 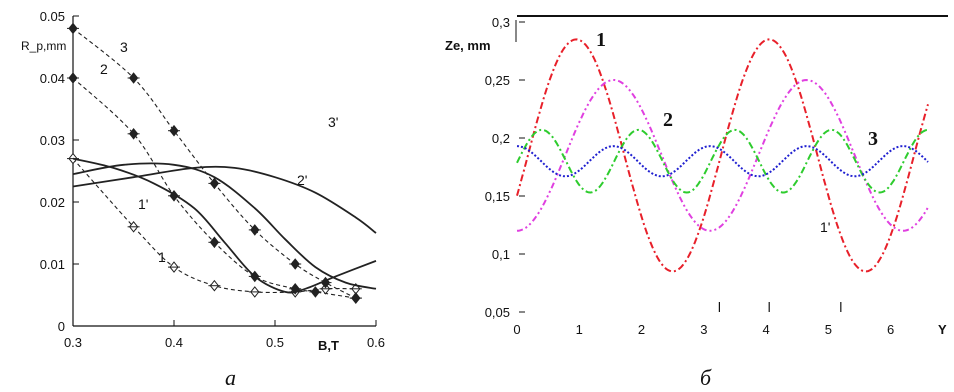 What do you see at coordinates (174, 342) in the screenshot?
I see `chart-a-xtick-label: 0.4` at bounding box center [174, 342].